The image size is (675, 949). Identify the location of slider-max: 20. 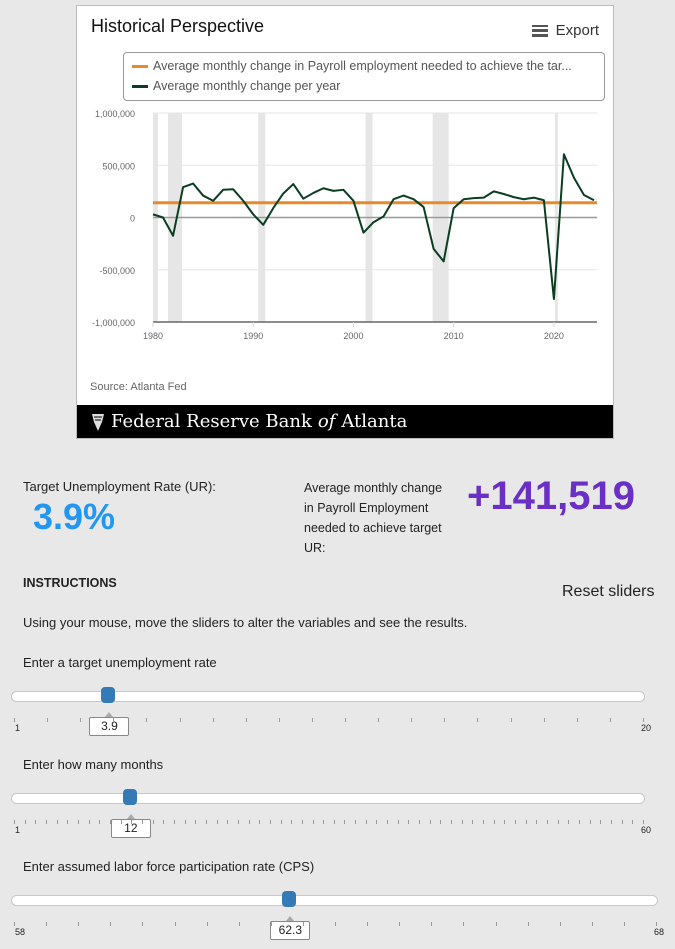
(646, 728).